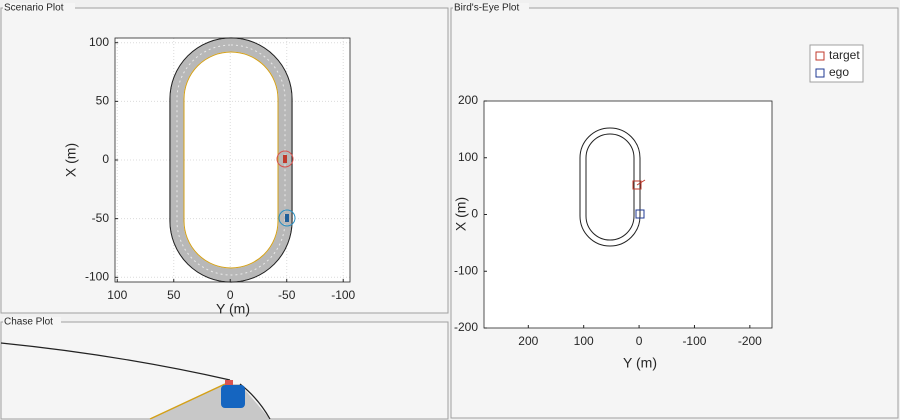 This screenshot has width=900, height=420. I want to click on panel-title: Chase Plot, so click(28, 322).